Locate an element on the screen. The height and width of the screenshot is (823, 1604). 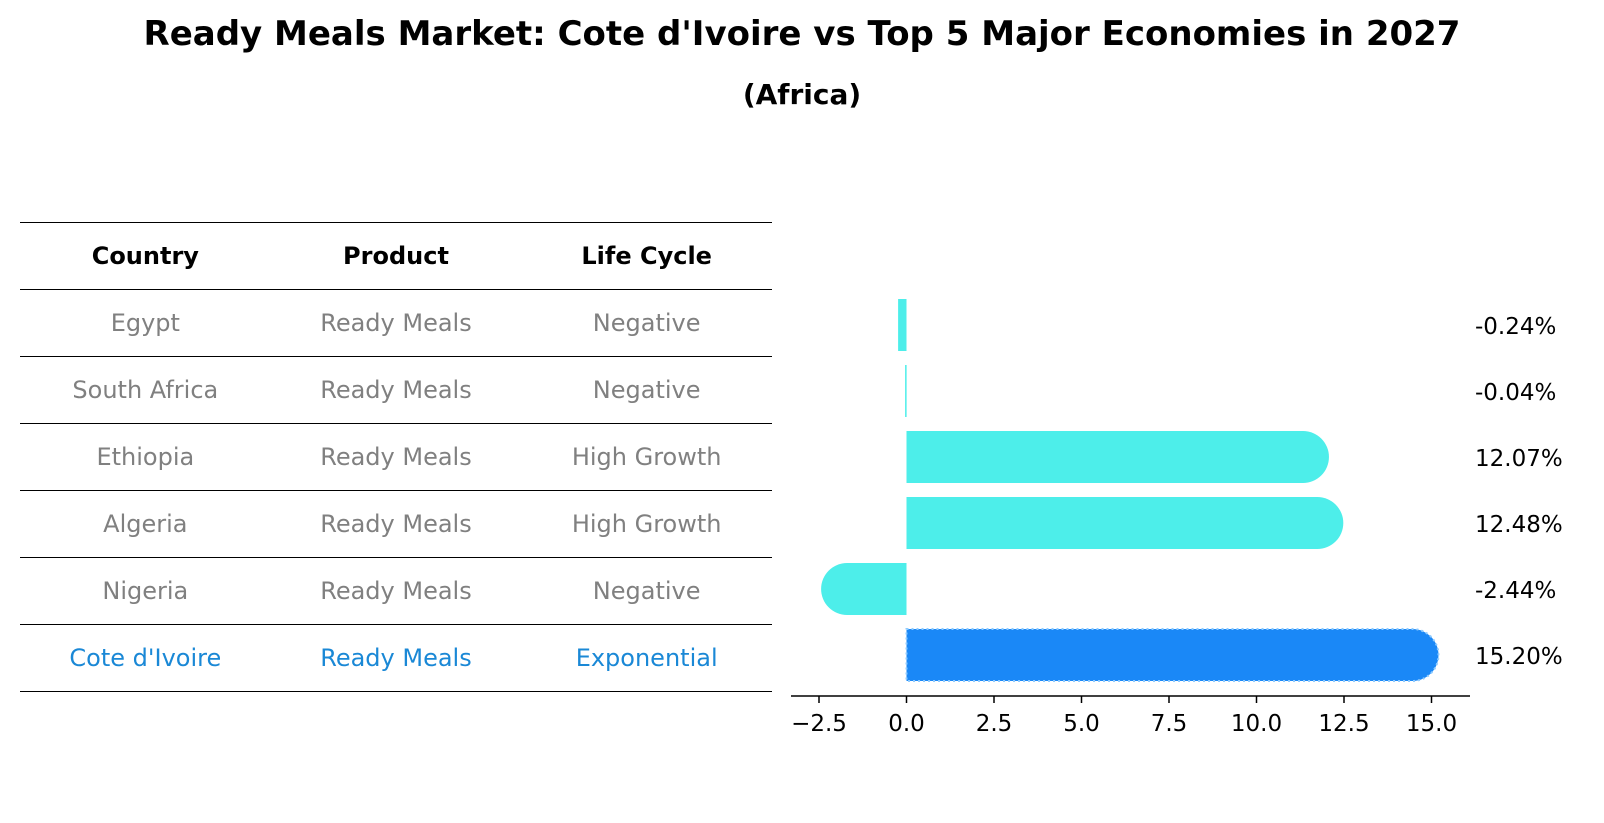
bar-south-africa is located at coordinates (906, 391).